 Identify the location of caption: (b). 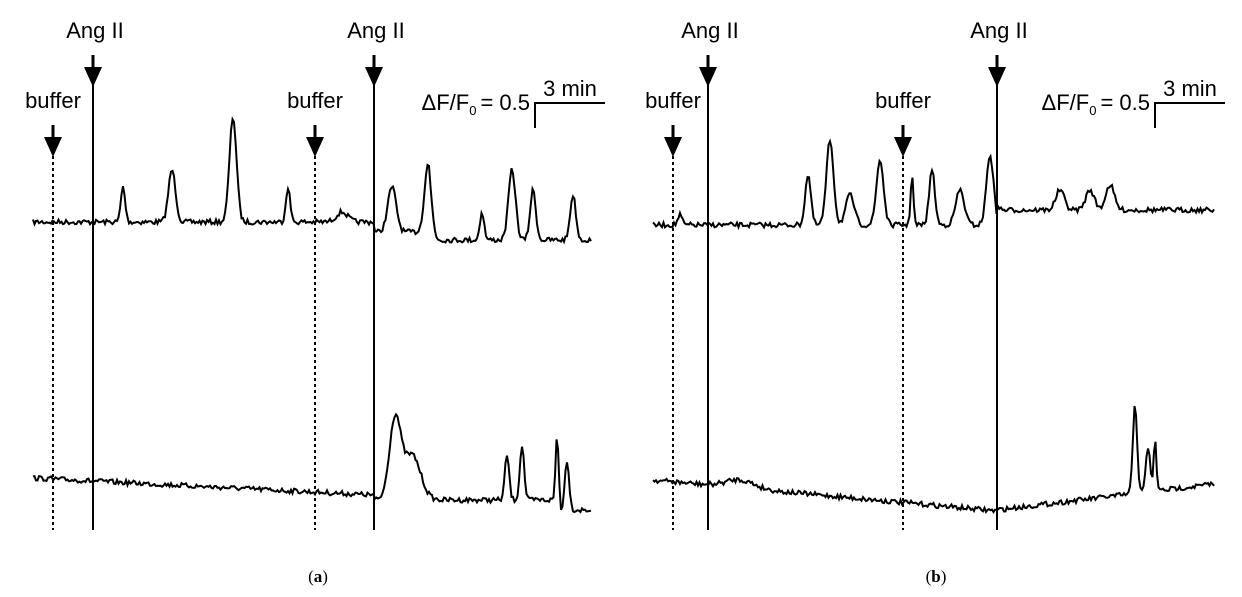
(936, 576).